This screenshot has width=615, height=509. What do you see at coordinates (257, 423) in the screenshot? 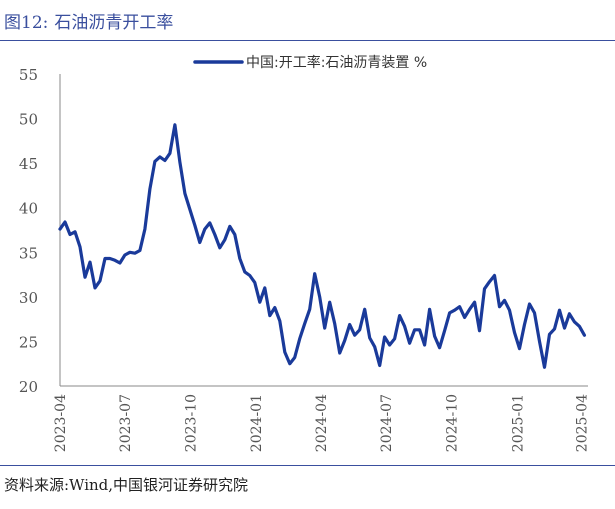
I see `x-tick-label: 2024-01` at bounding box center [257, 423].